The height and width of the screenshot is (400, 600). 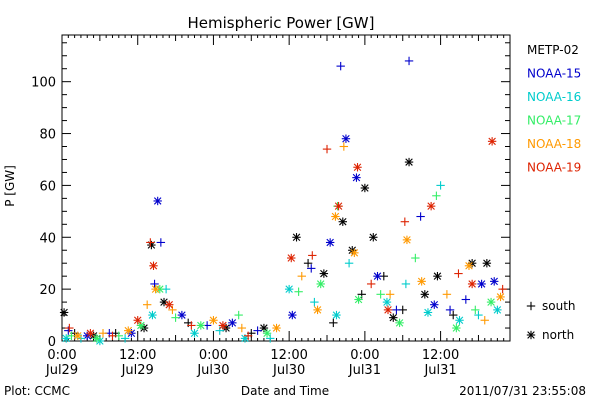 I want to click on x-axis-label: Date and Time, so click(x=285, y=391).